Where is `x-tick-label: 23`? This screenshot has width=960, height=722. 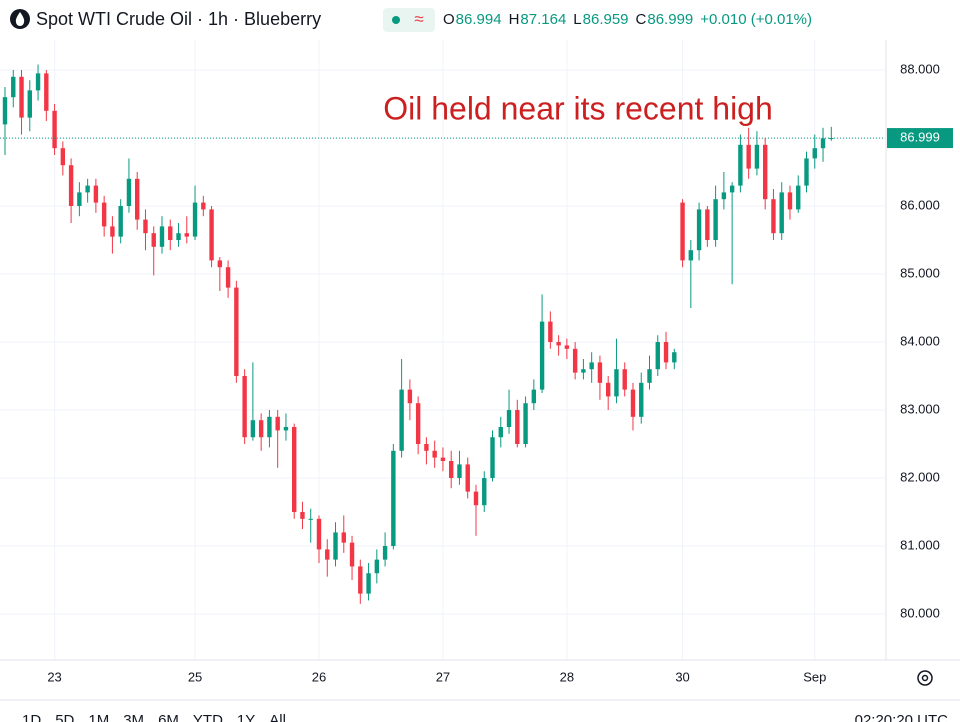
x-tick-label: 23 is located at coordinates (54, 676).